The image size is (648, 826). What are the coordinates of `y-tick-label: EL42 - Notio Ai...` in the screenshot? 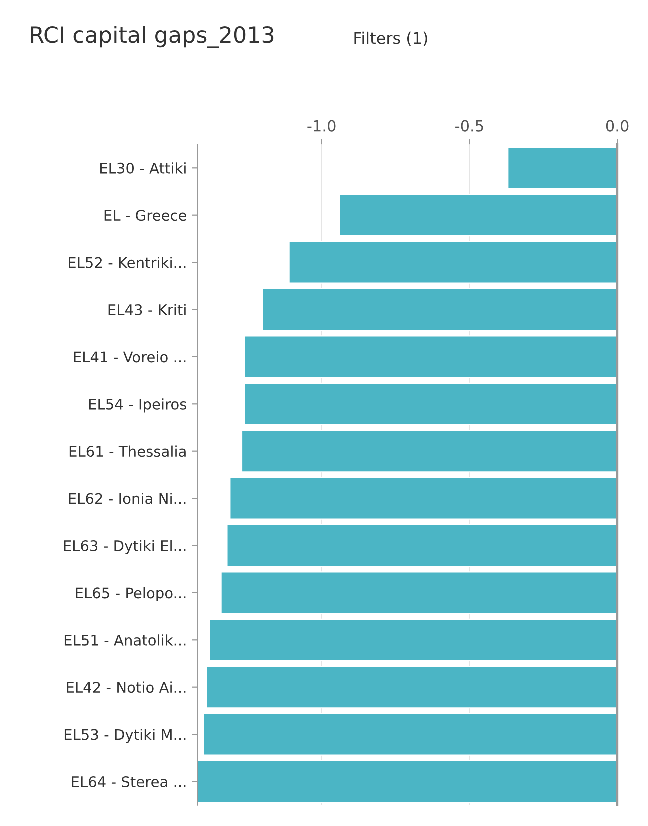 It's located at (126, 688).